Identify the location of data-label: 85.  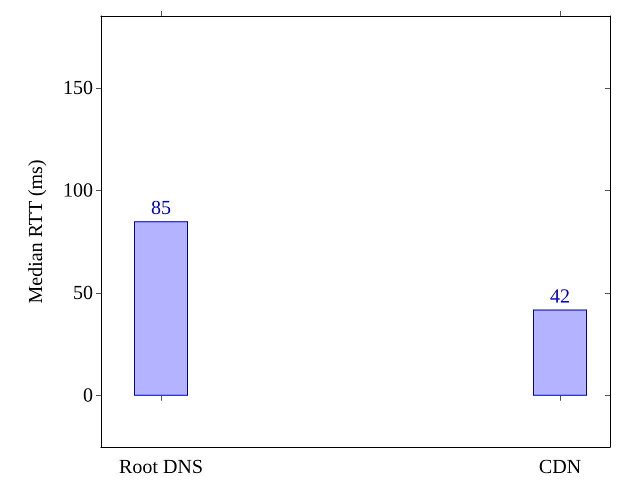
(161, 208).